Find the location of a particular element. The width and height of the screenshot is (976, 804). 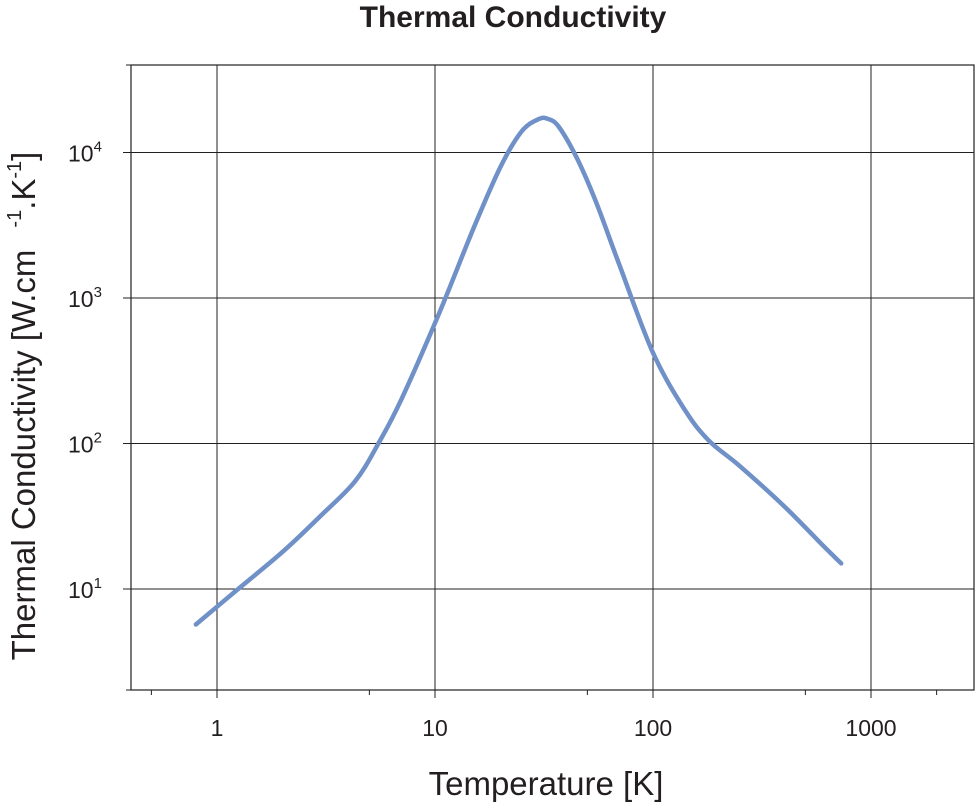

y-axis-label: Thermal Conductivity [W.cm -1.K-1] is located at coordinates (23, 406).